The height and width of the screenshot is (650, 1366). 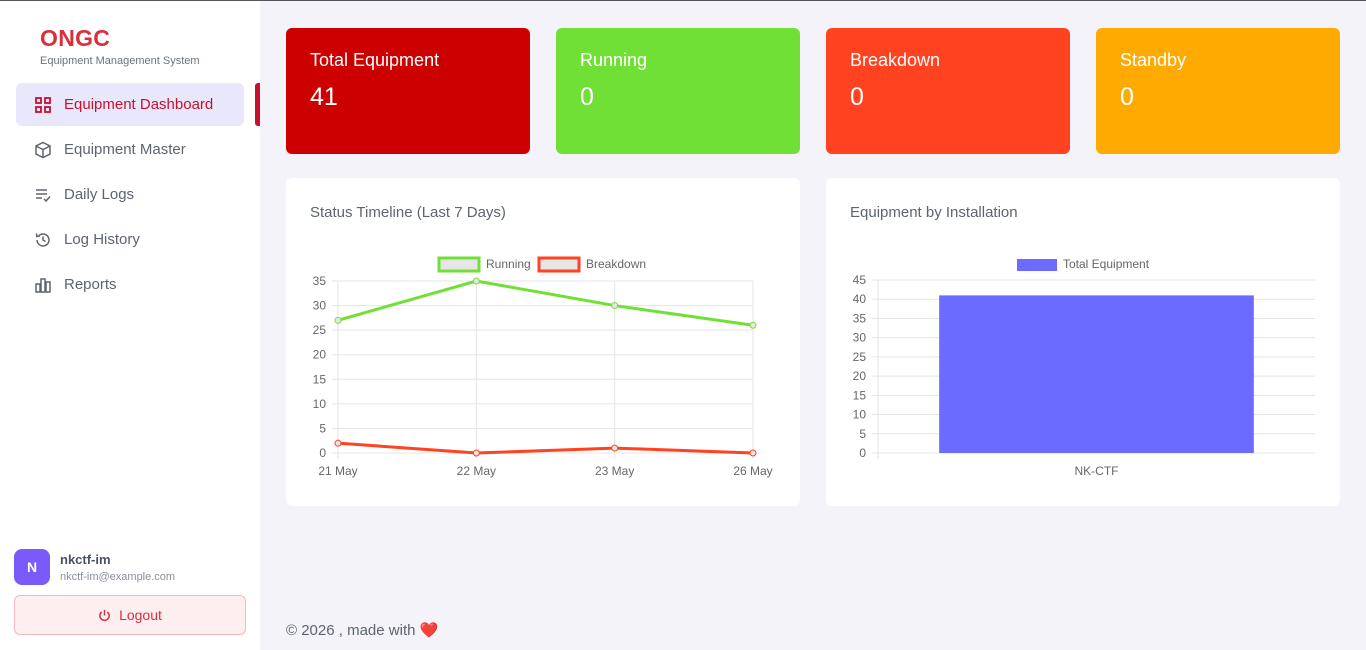 What do you see at coordinates (1106, 264) in the screenshot?
I see `legend-label-total-equipment: Total Equipment` at bounding box center [1106, 264].